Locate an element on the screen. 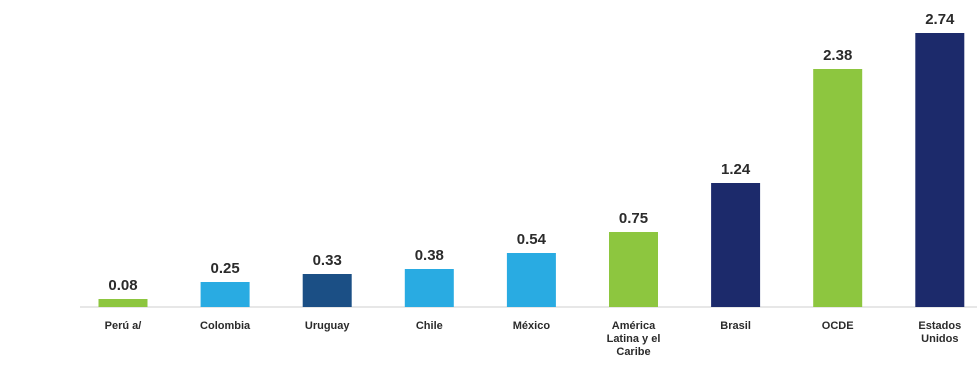  category-label-2-line-0: Uruguay is located at coordinates (328, 326).